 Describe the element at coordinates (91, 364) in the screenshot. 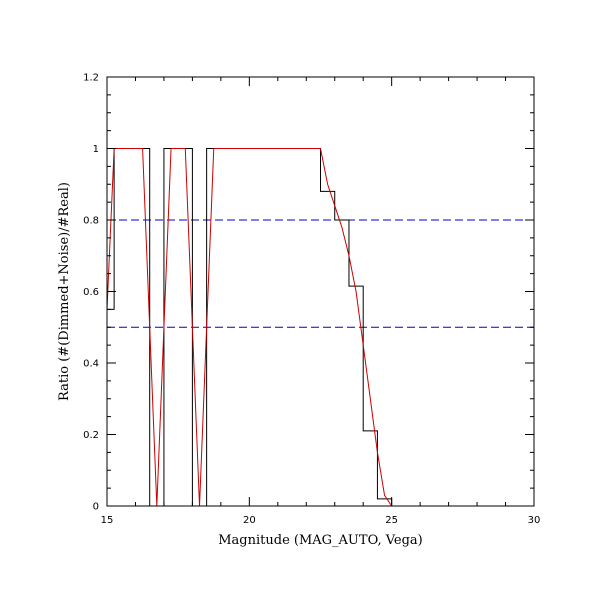

I see `y-tick-label: 0.4` at that location.